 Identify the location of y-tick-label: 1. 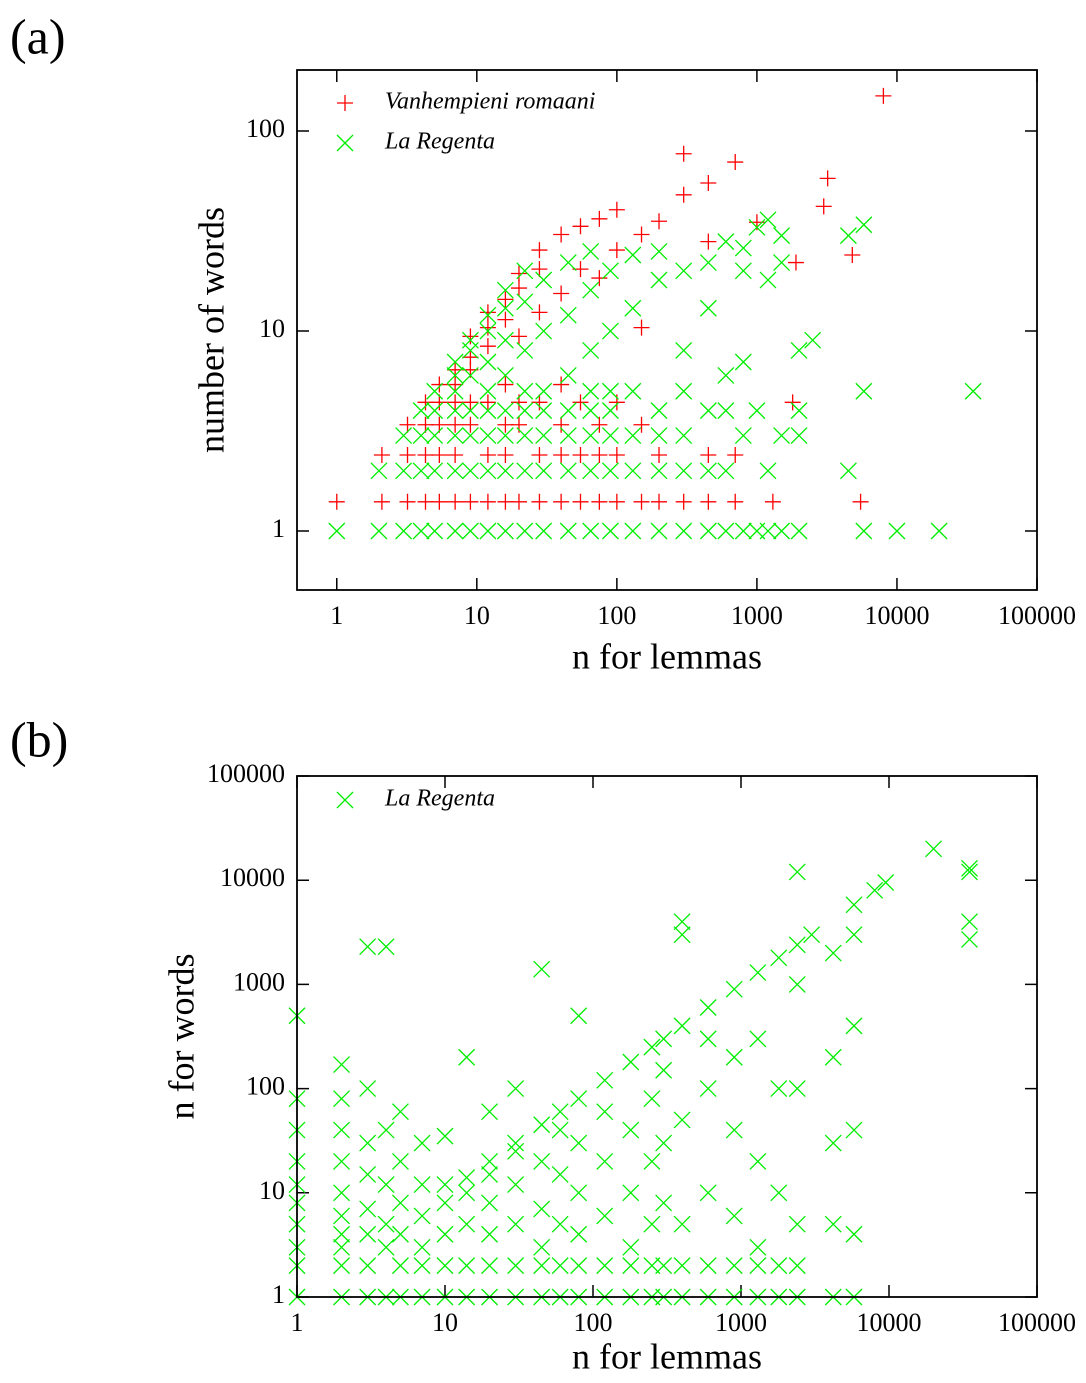
(278, 528).